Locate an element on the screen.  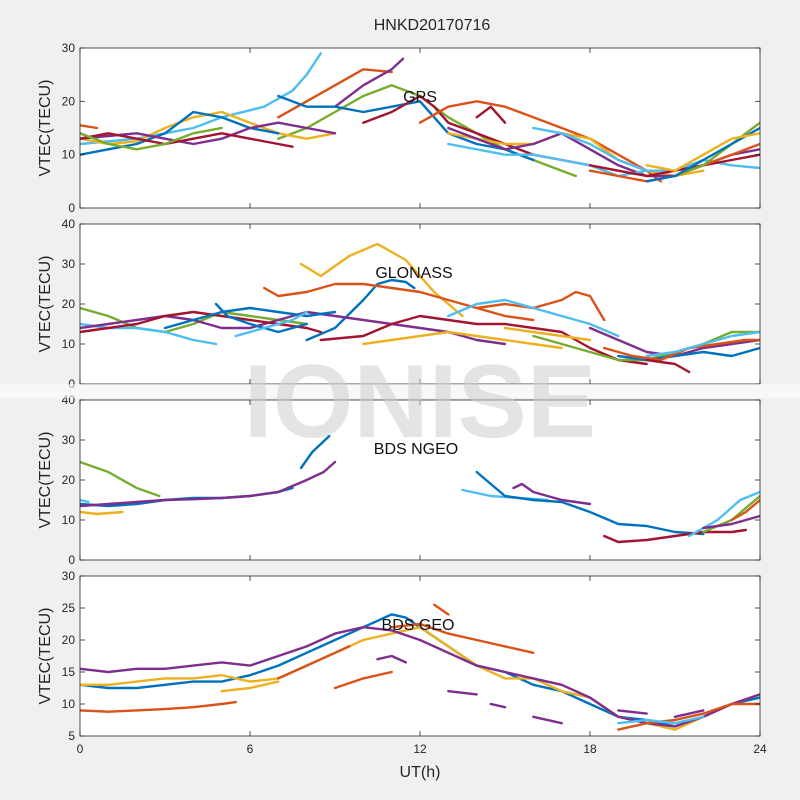
x-tick-label: 18 is located at coordinates (590, 749).